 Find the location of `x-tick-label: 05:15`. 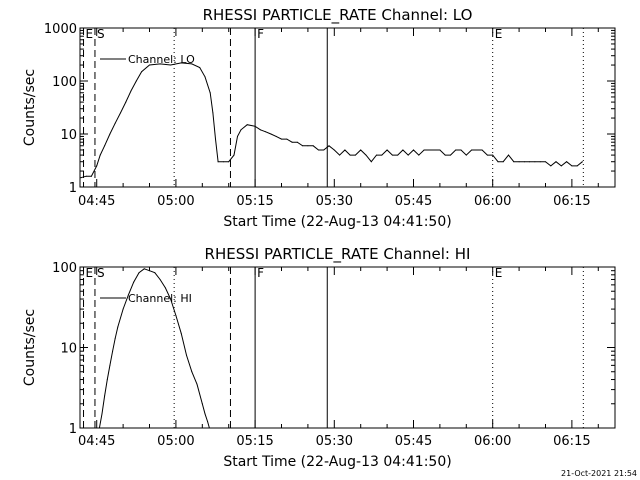

x-tick-label: 05:15 is located at coordinates (254, 201).